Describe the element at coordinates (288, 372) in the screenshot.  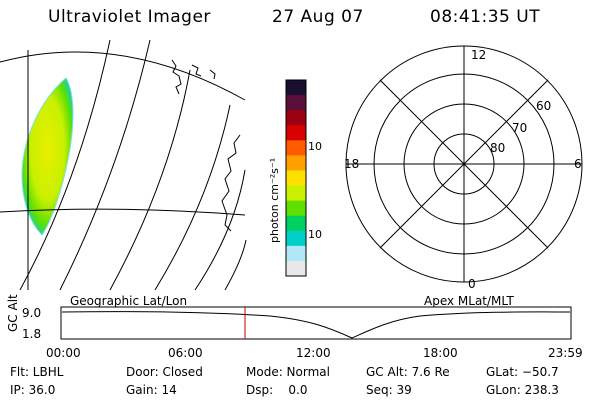
I see `mode-info: Mode: Normal` at that location.